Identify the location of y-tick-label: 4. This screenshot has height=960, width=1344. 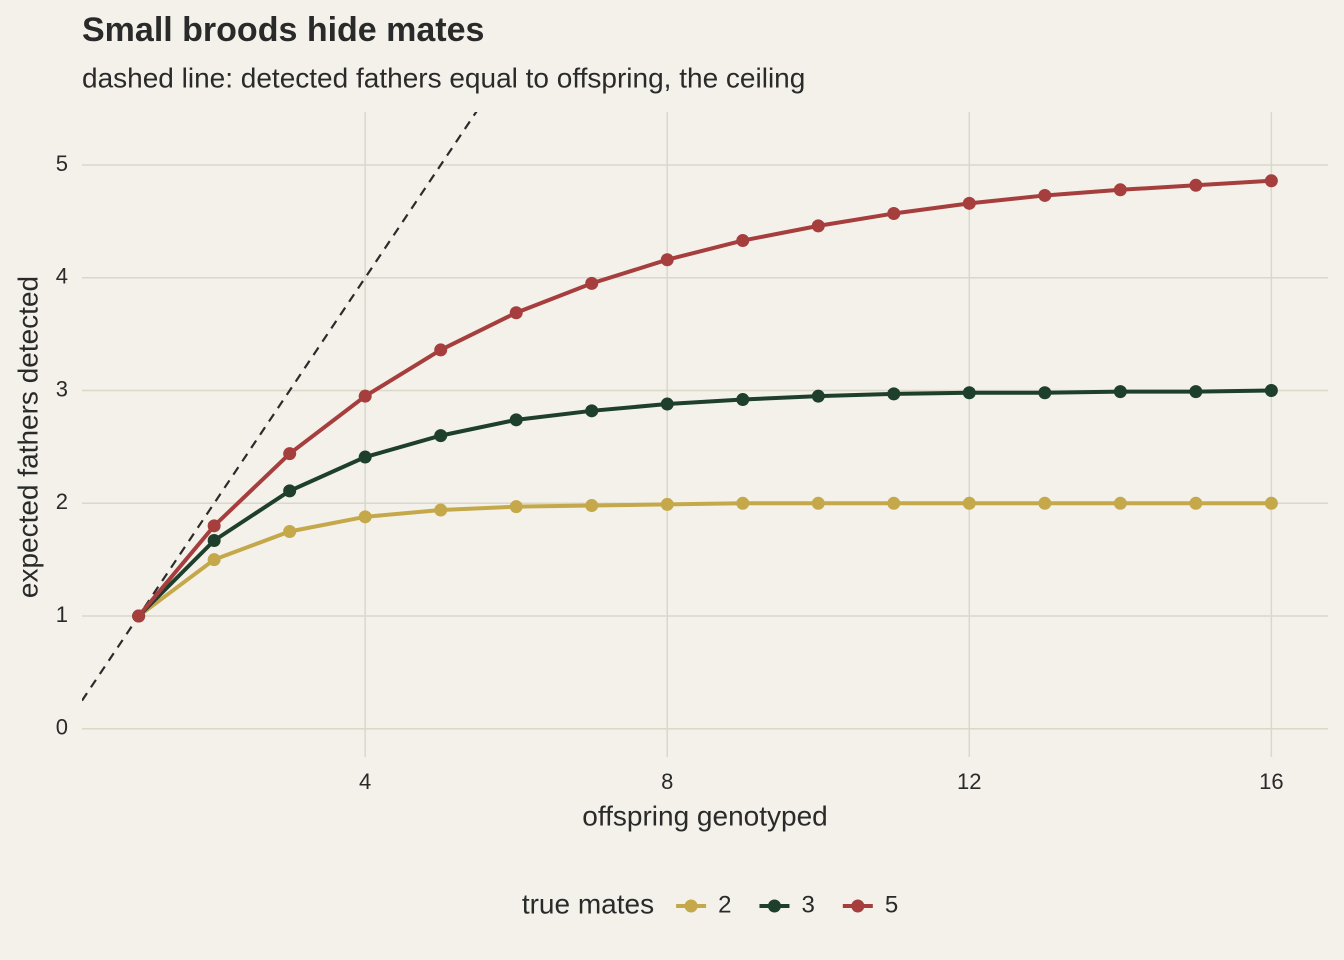
(62, 276).